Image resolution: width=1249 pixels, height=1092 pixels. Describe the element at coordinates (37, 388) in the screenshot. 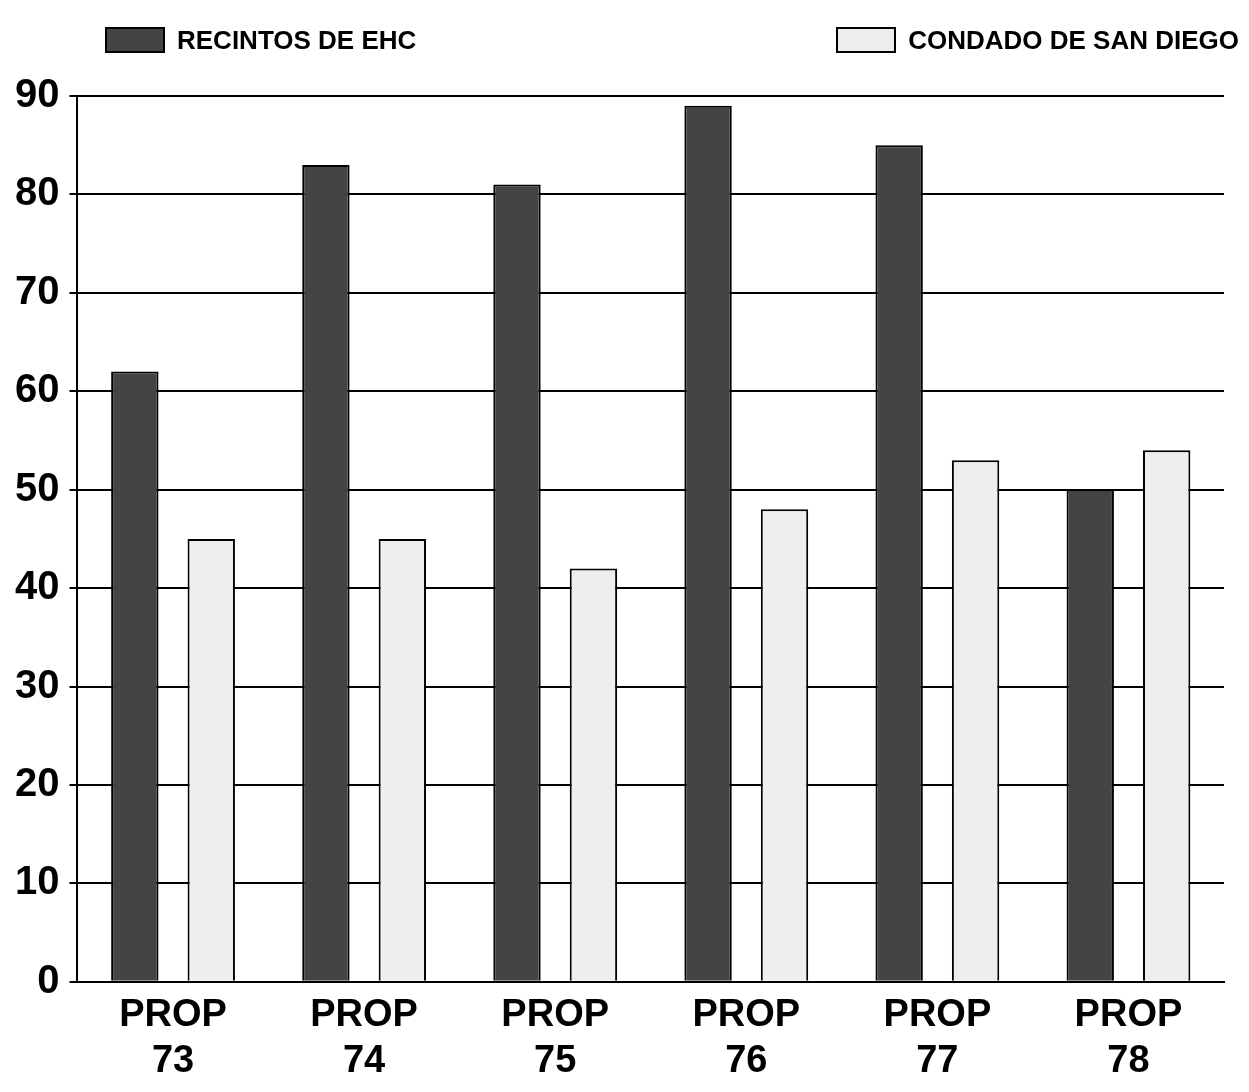

I see `y-tick-label: 60` at that location.